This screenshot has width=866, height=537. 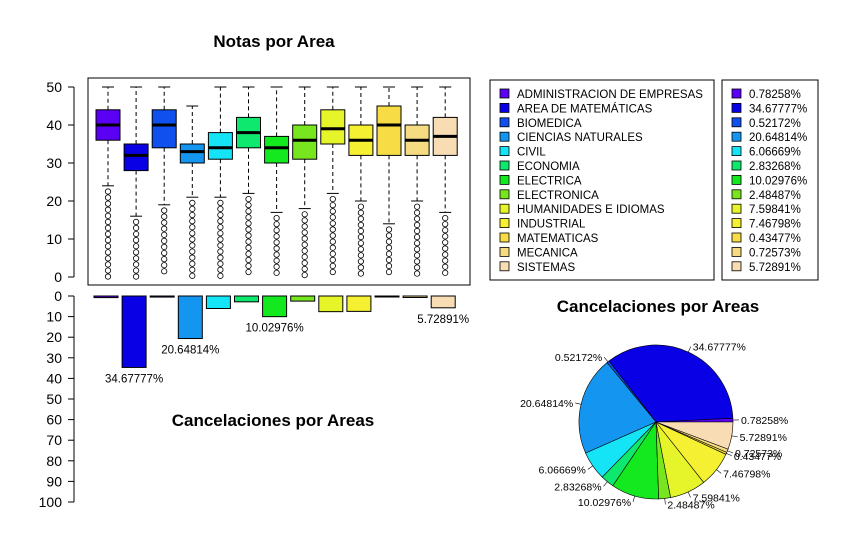 What do you see at coordinates (54, 201) in the screenshot?
I see `boxplot-y-tick-label: 20` at bounding box center [54, 201].